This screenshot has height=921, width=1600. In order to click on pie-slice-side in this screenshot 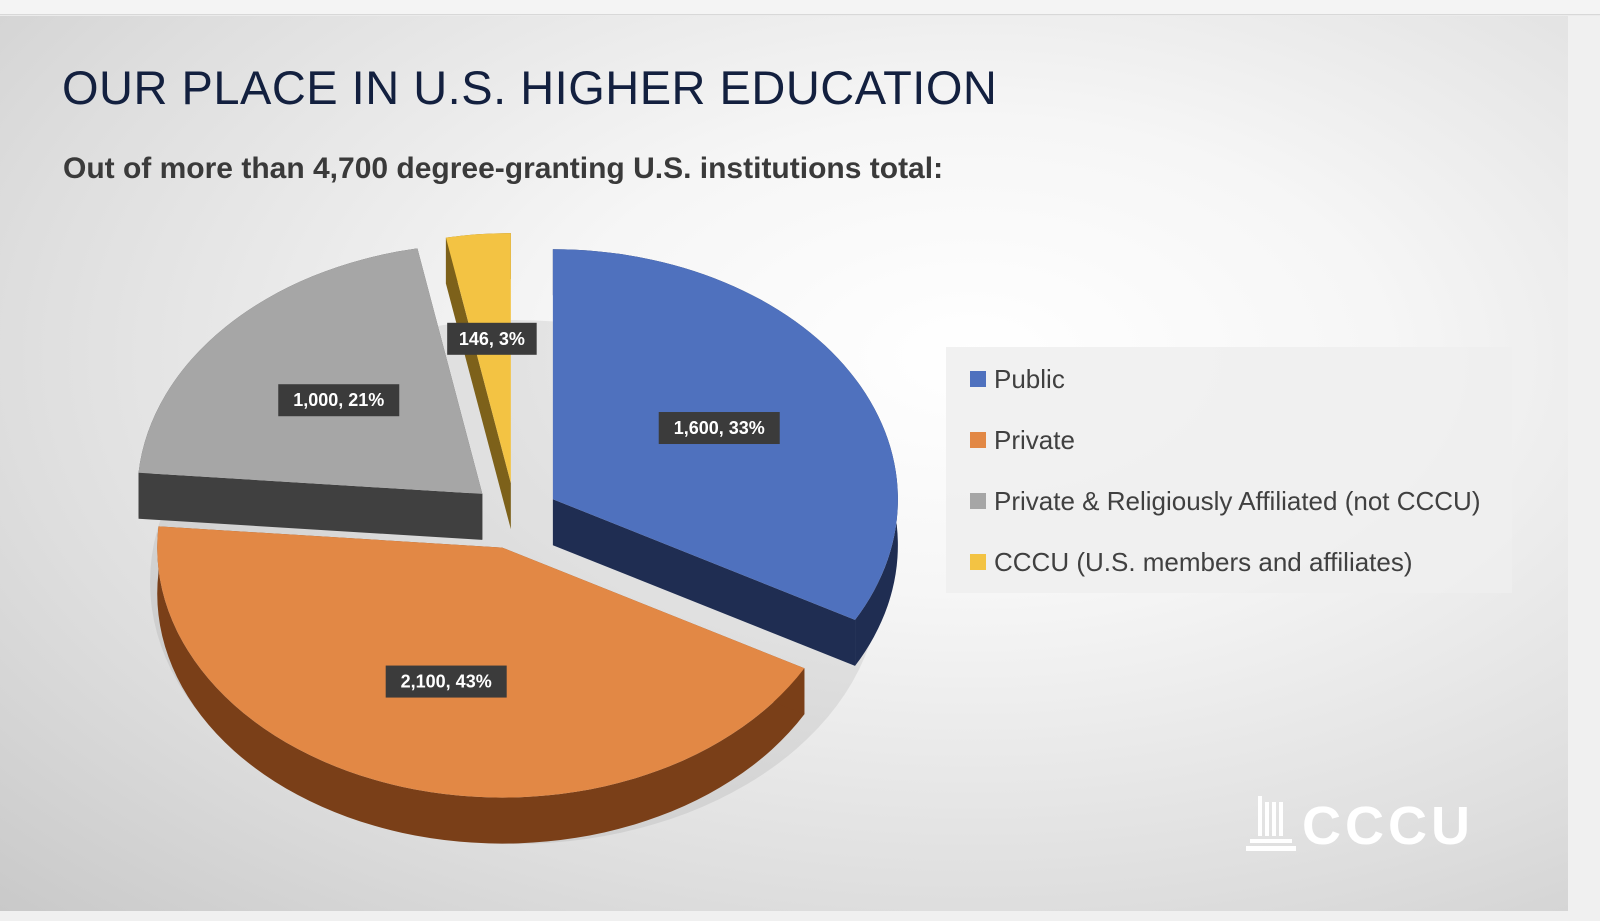, I will do `click(481, 685)`.